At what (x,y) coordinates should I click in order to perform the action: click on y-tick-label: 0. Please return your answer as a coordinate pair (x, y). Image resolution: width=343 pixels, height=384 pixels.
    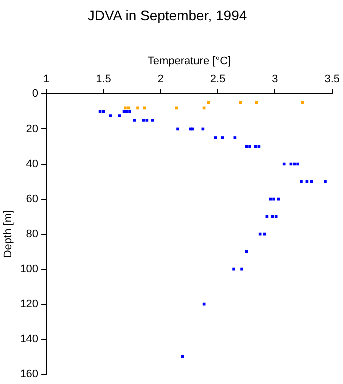
    Looking at the image, I should click on (35, 94).